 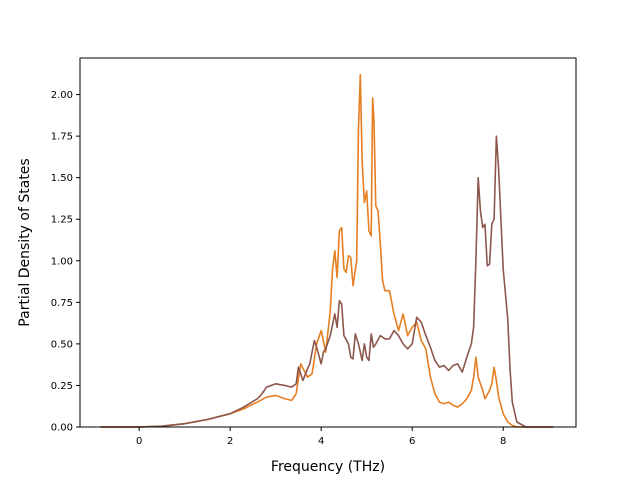 I want to click on x-tick-label: 4, so click(x=321, y=441).